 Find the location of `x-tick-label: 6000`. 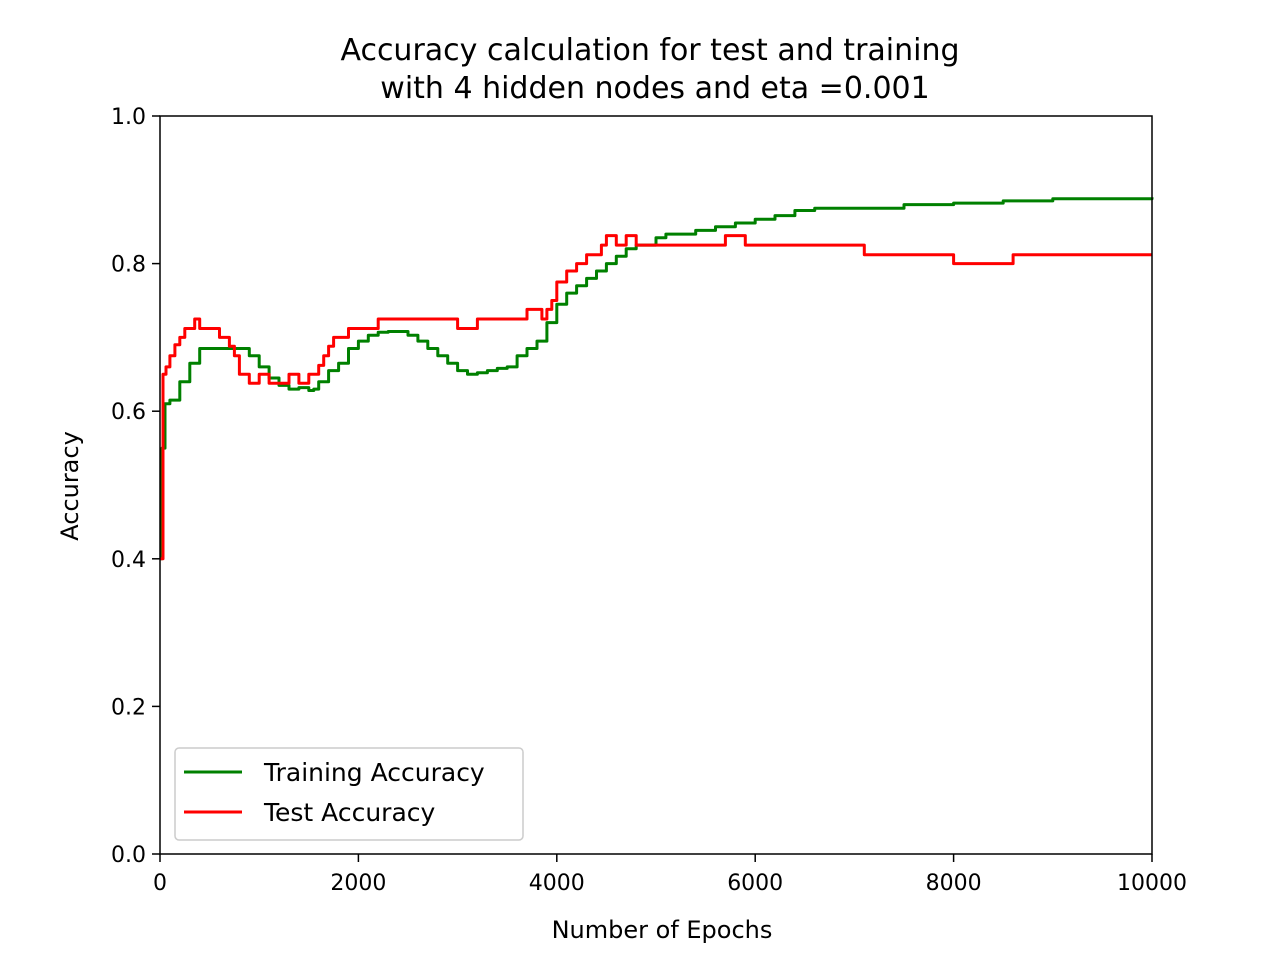

x-tick-label: 6000 is located at coordinates (755, 883).